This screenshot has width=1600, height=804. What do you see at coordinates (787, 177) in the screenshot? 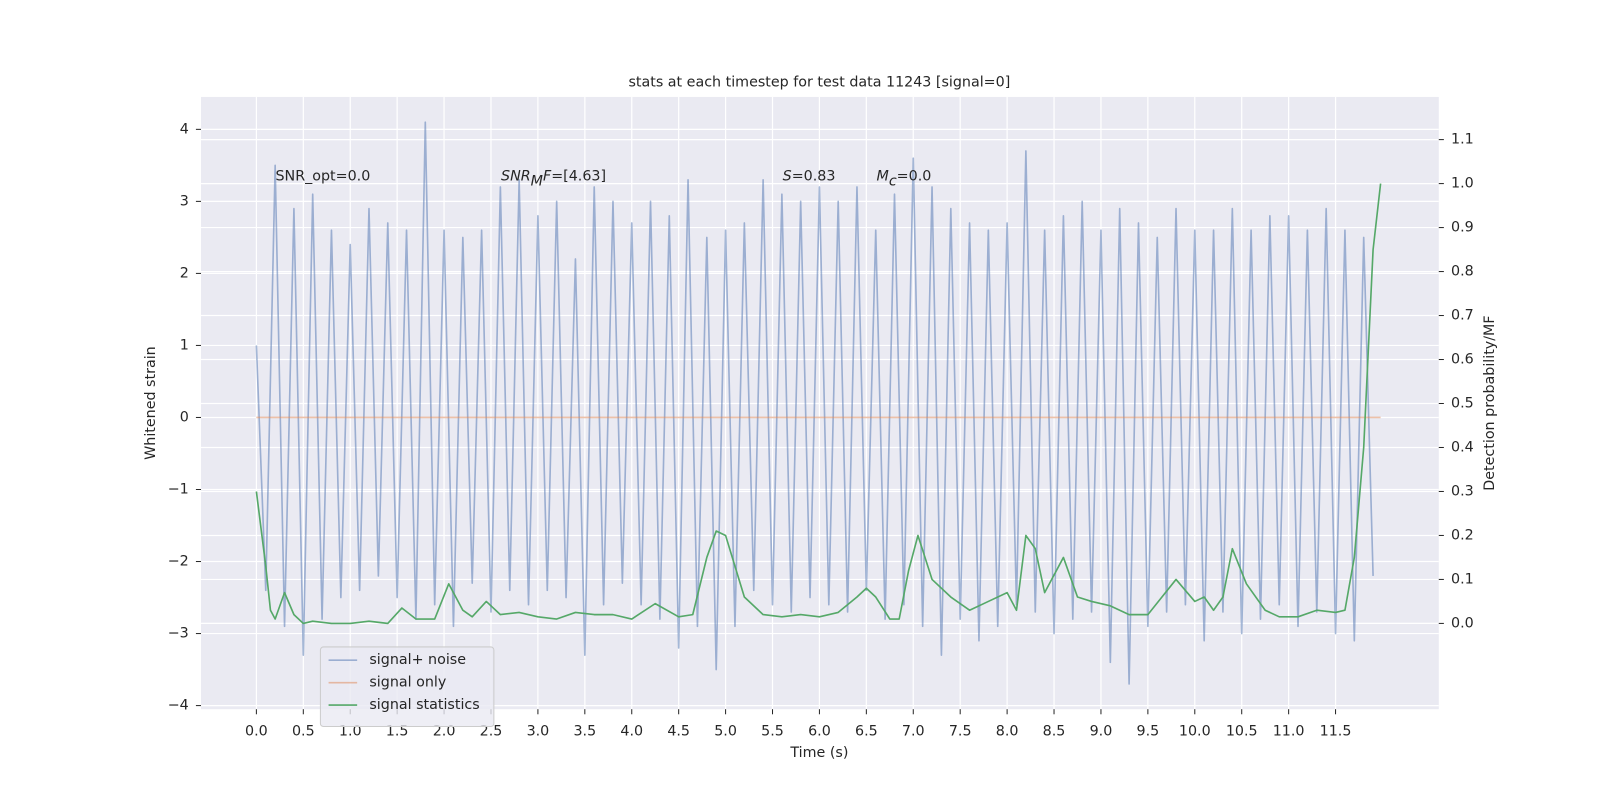
I see `annotation-part: S` at bounding box center [787, 177].